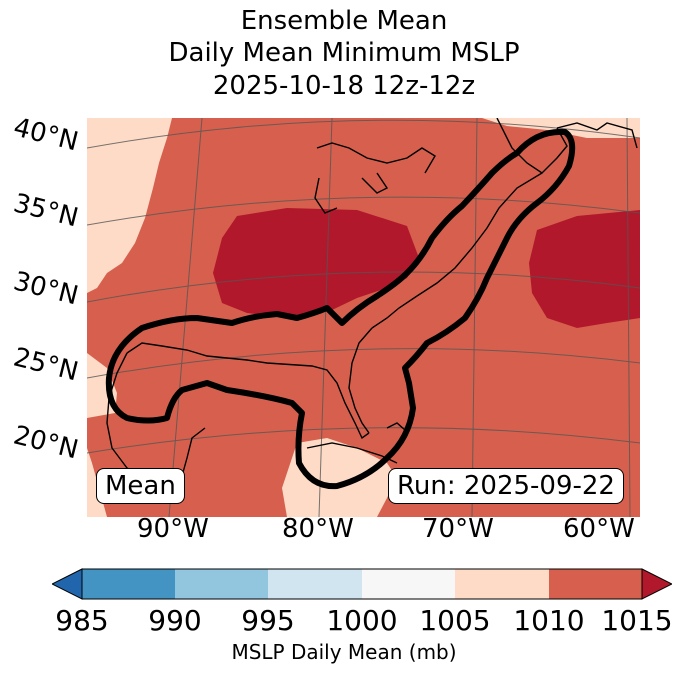  What do you see at coordinates (344, 53) in the screenshot?
I see `title-line-2: Daily Mean Minimum MSLP` at bounding box center [344, 53].